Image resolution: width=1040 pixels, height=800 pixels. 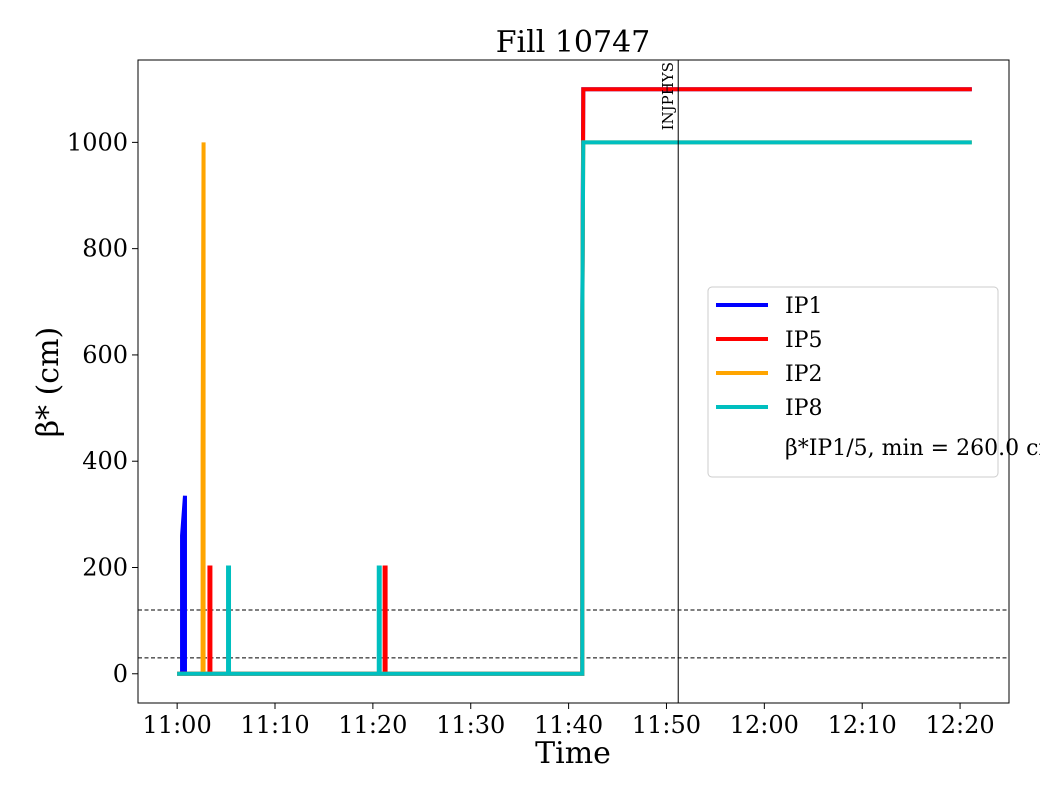 I want to click on x-tick-label: 11:20, so click(x=372, y=725).